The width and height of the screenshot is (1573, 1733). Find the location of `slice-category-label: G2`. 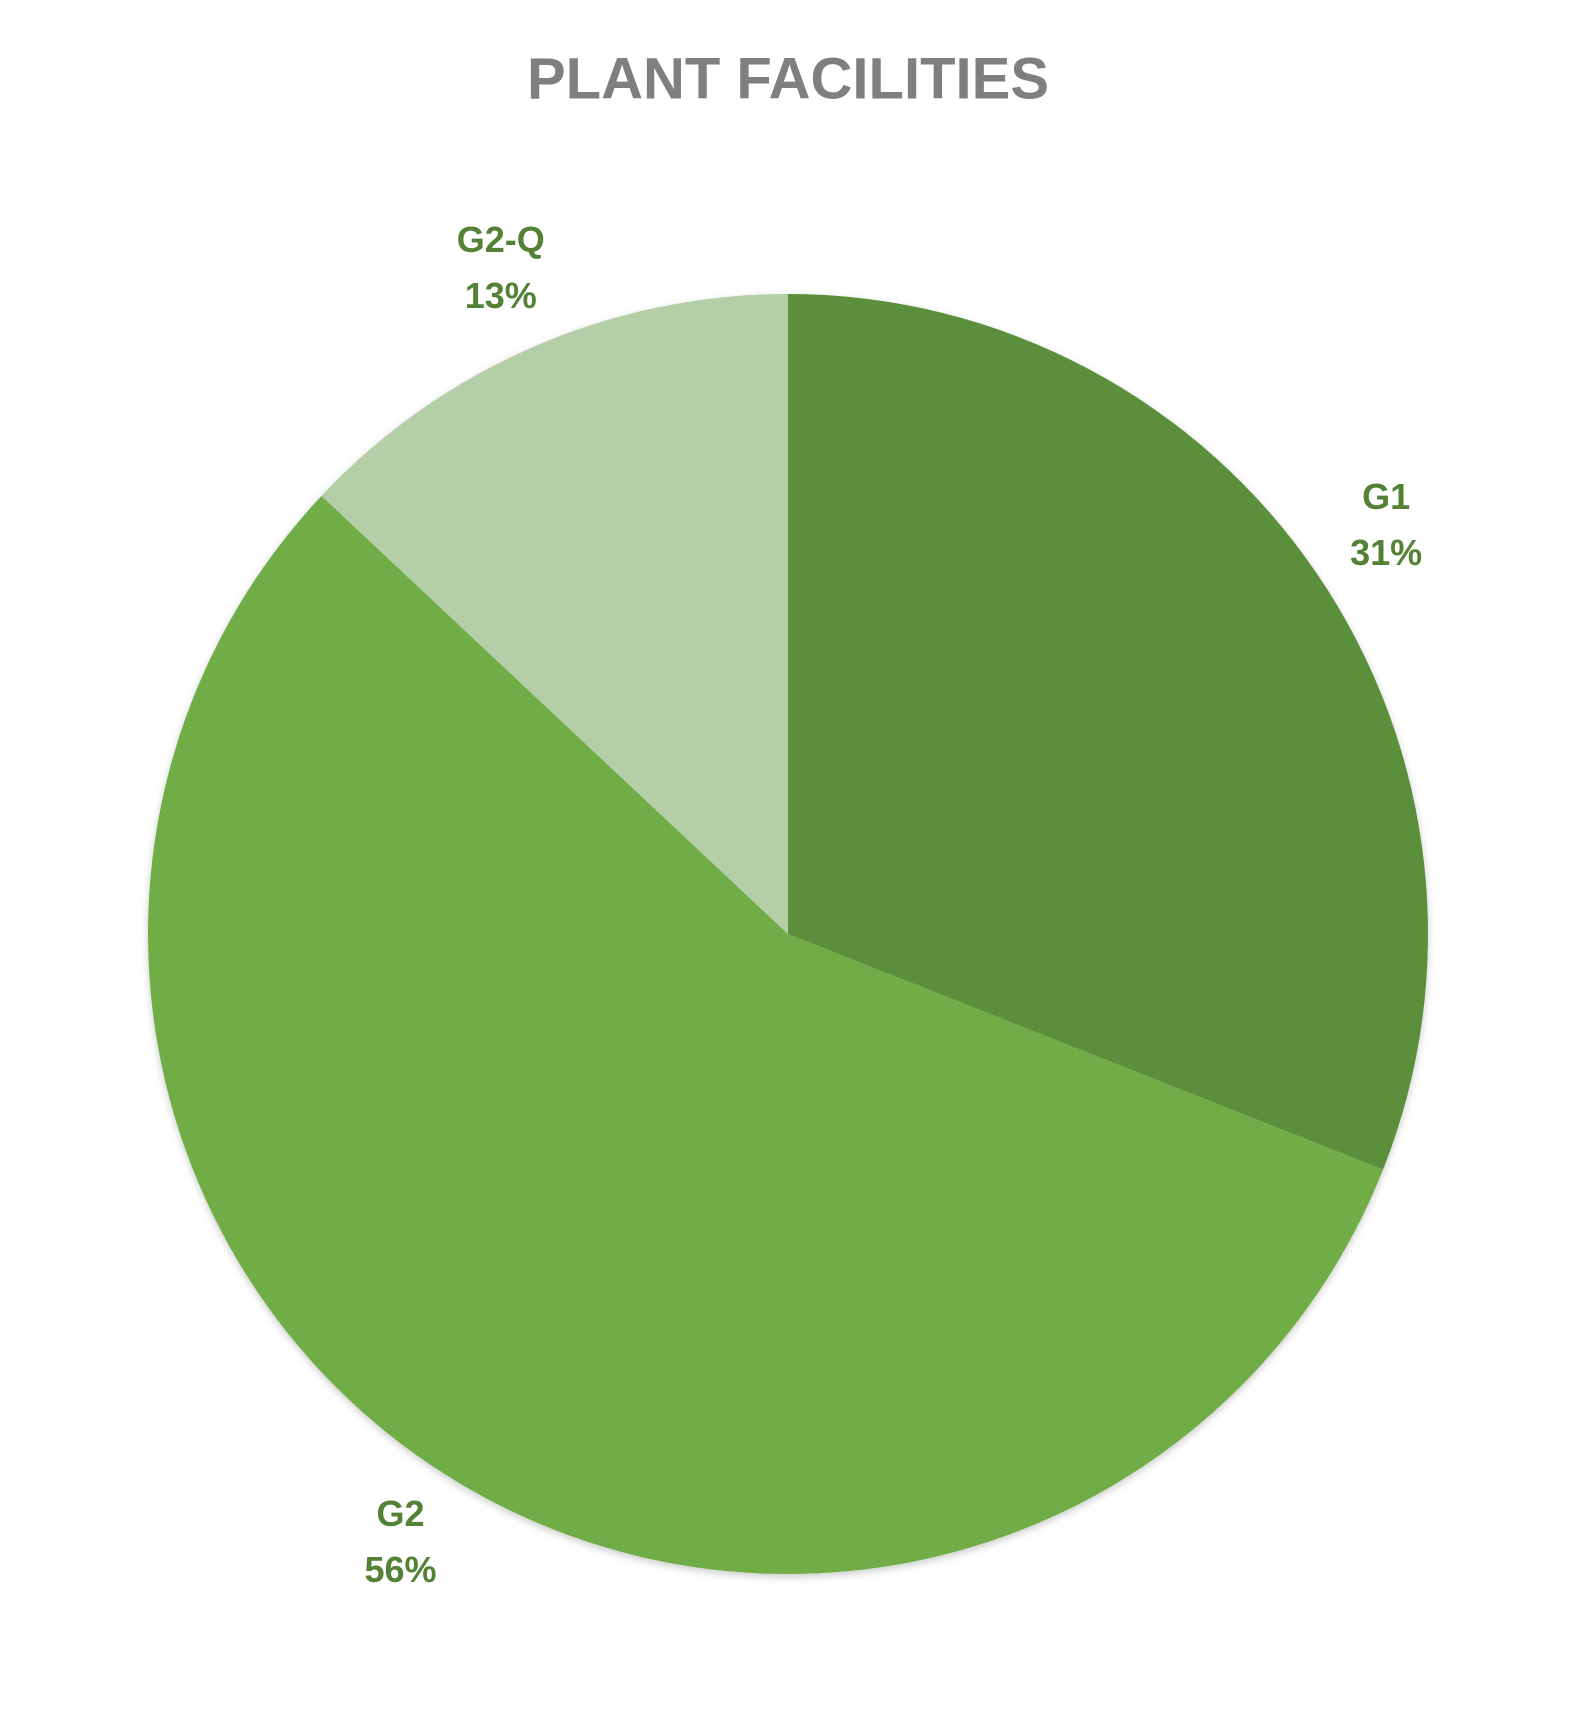

slice-category-label: G2 is located at coordinates (400, 1513).